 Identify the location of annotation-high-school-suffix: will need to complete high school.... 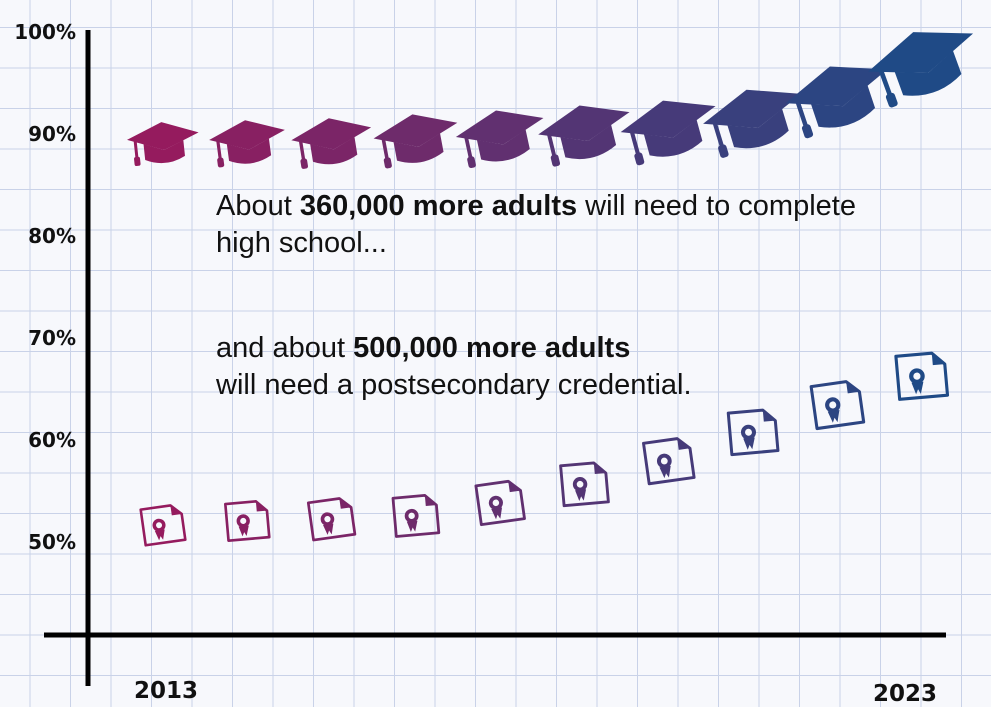
(536, 224).